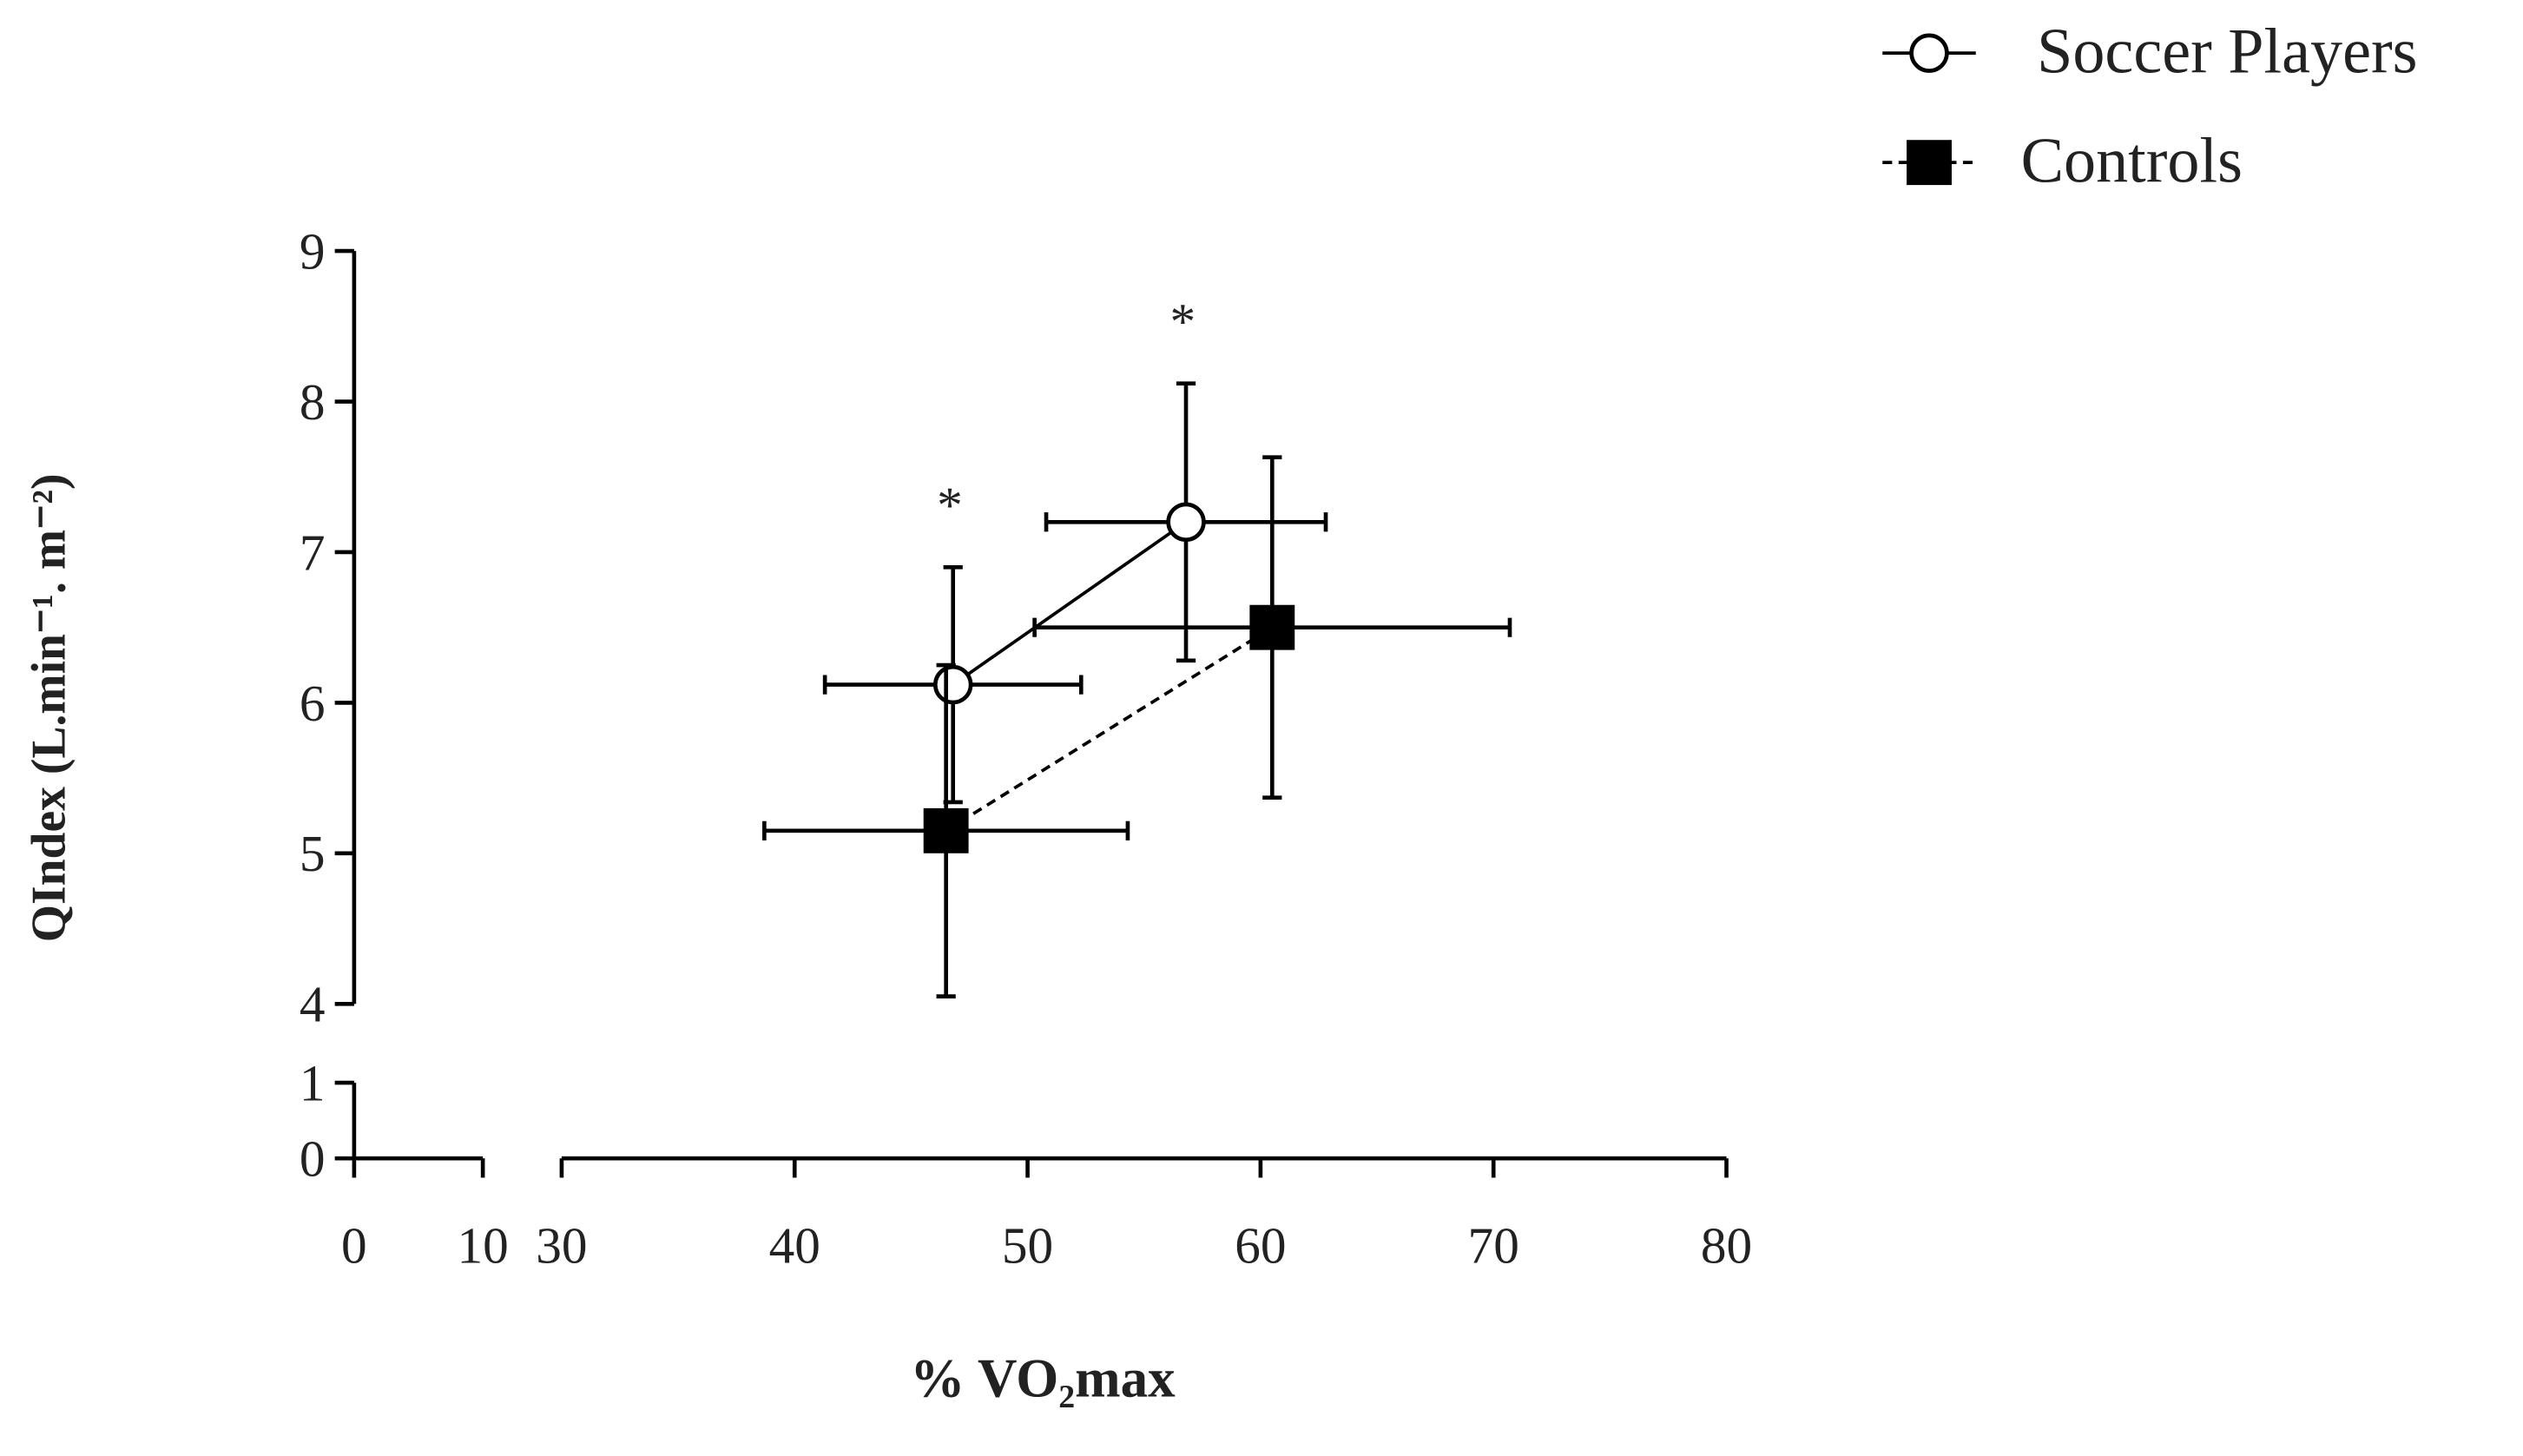 Image resolution: width=2523 pixels, height=1456 pixels. Describe the element at coordinates (313, 853) in the screenshot. I see `y-tick-label: 5` at that location.